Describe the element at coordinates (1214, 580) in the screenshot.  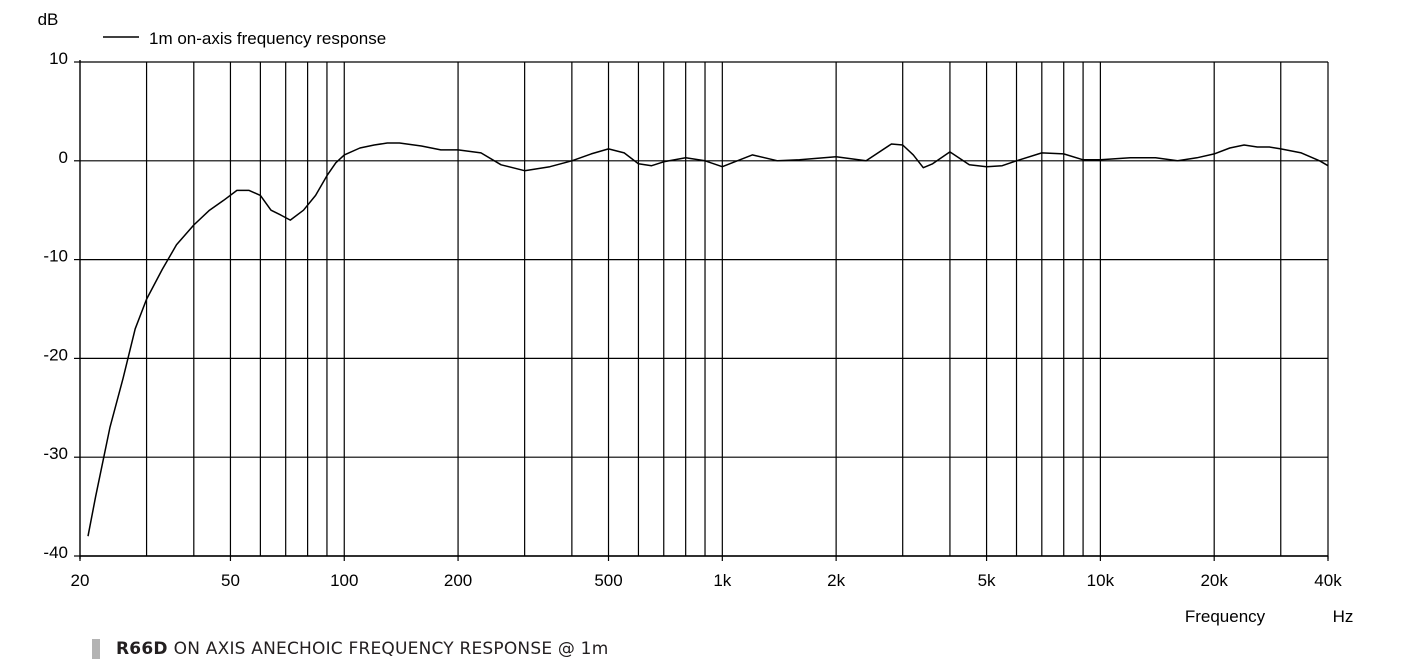
I see `x-tick-label: 20k` at that location.